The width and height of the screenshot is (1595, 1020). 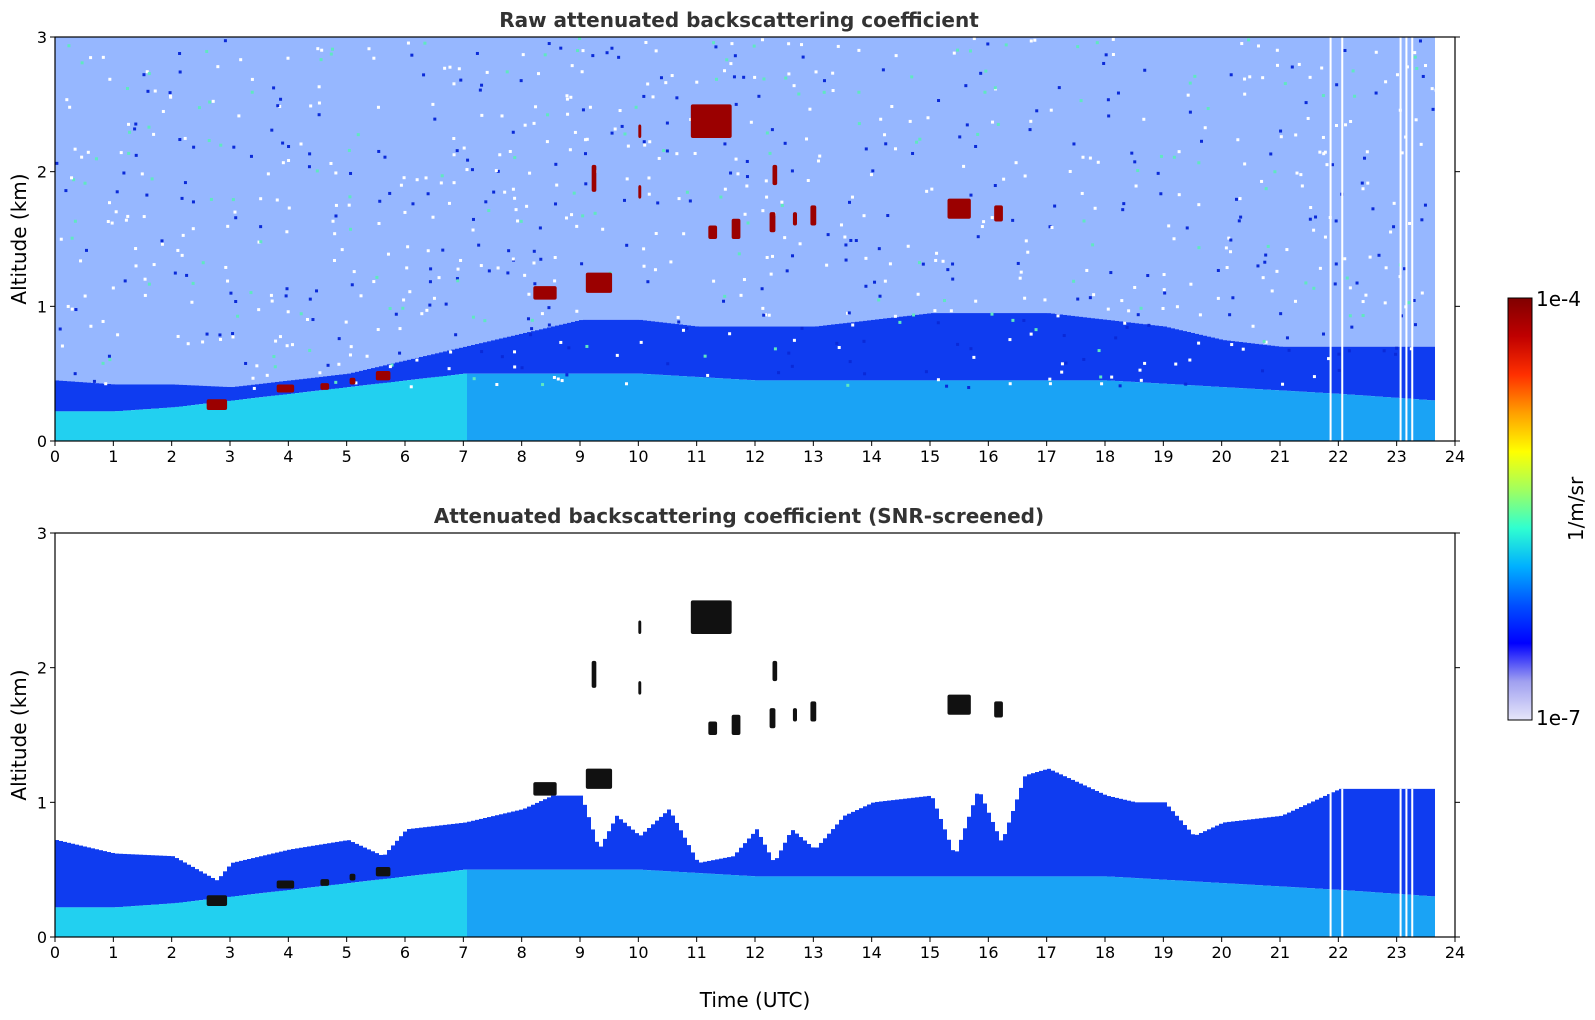 I want to click on x-tick-label: 21, so click(x=1280, y=952).